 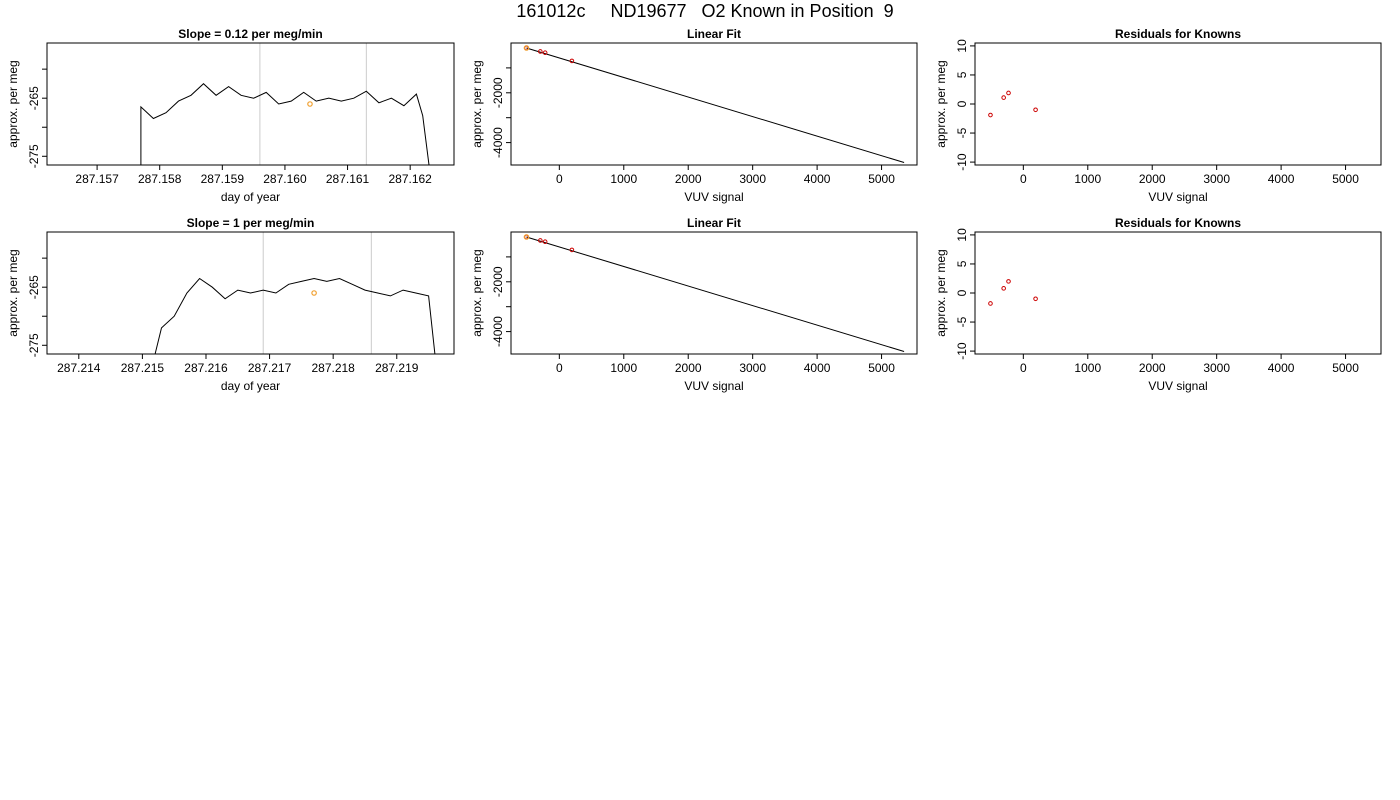 What do you see at coordinates (250, 197) in the screenshot?
I see `x-axis-label: day of year` at bounding box center [250, 197].